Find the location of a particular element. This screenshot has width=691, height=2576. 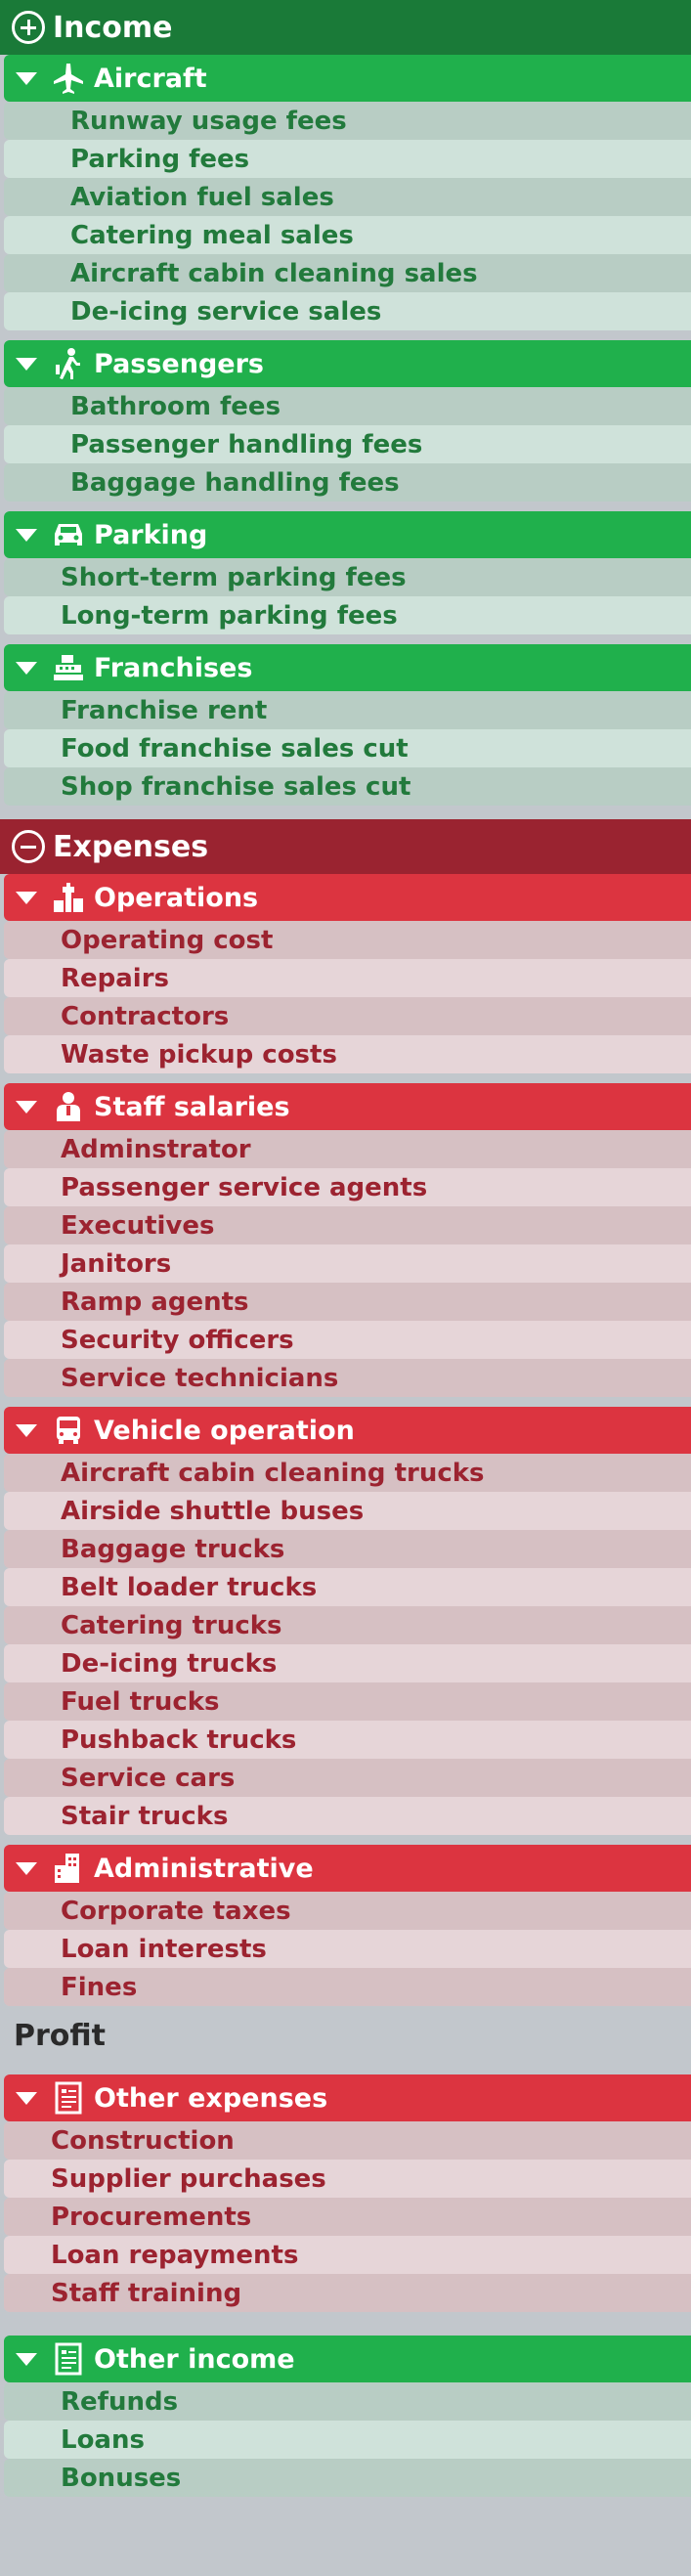

category-franchises: Franchises is located at coordinates (347, 667).